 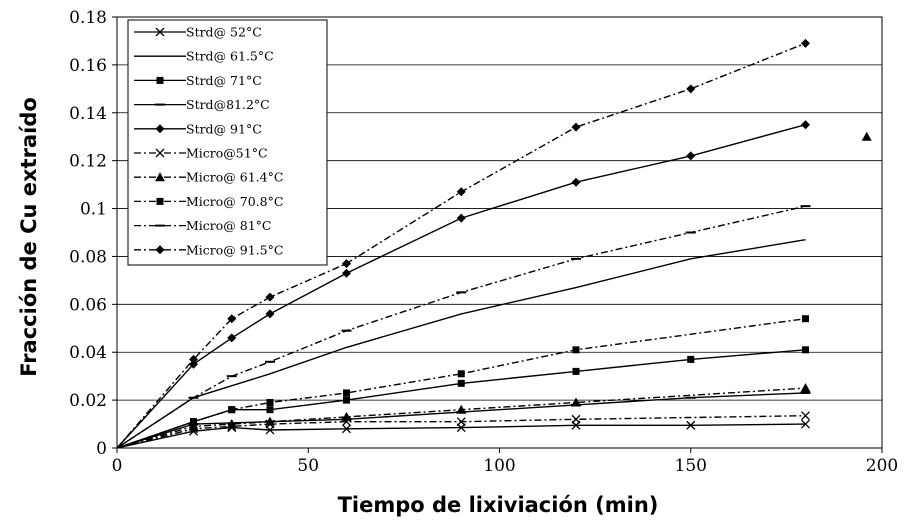 What do you see at coordinates (234, 201) in the screenshot?
I see `legend-entry: Micro@ 70.8°C` at bounding box center [234, 201].